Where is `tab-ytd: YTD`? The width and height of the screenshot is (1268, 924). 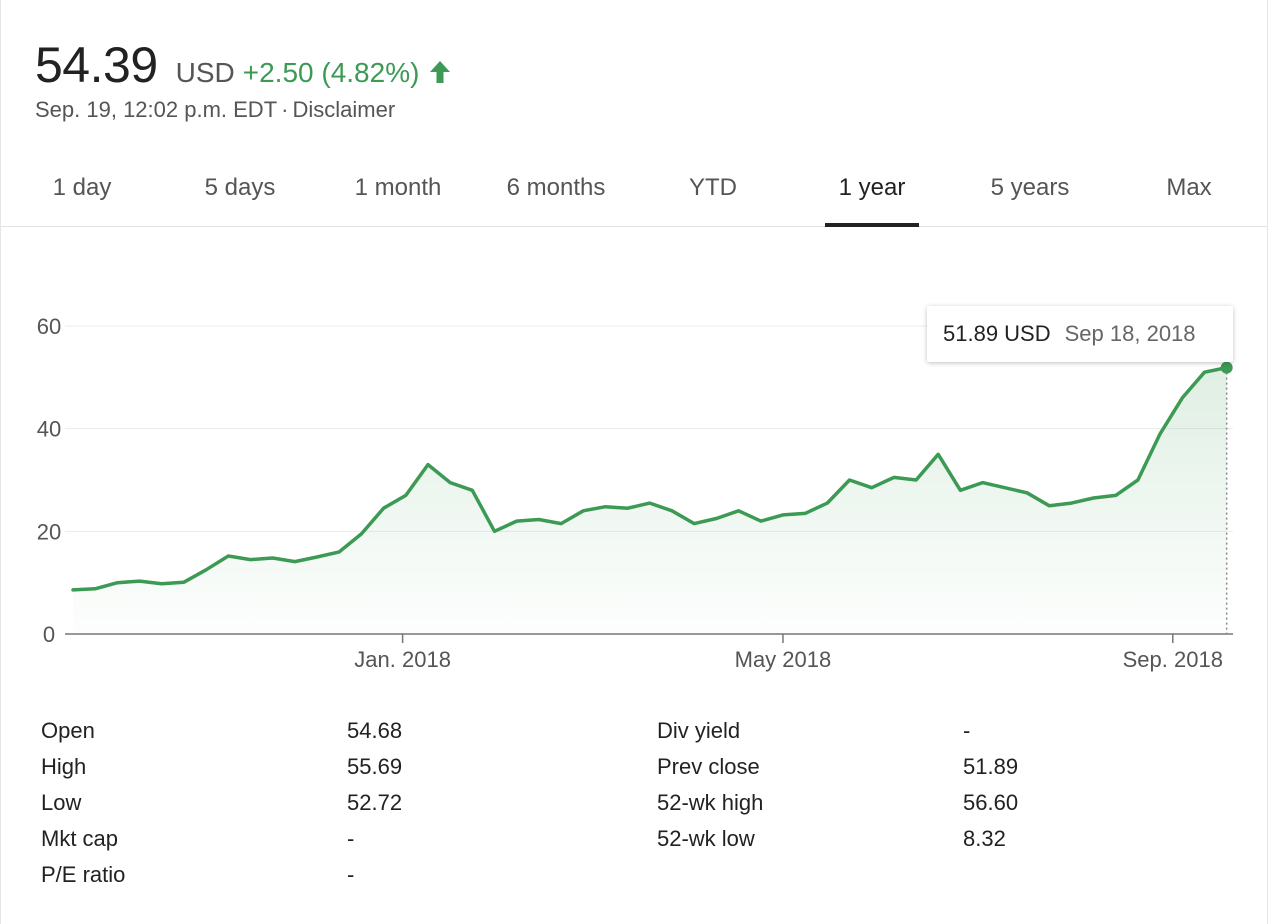 tab-ytd: YTD is located at coordinates (713, 188).